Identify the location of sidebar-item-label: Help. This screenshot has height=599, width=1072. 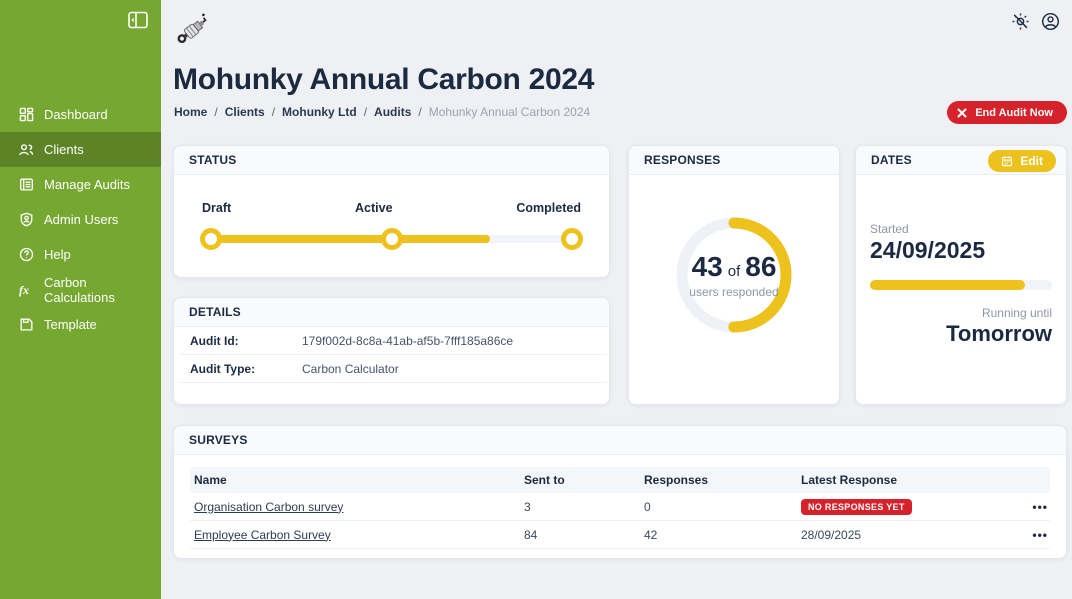
(57, 254).